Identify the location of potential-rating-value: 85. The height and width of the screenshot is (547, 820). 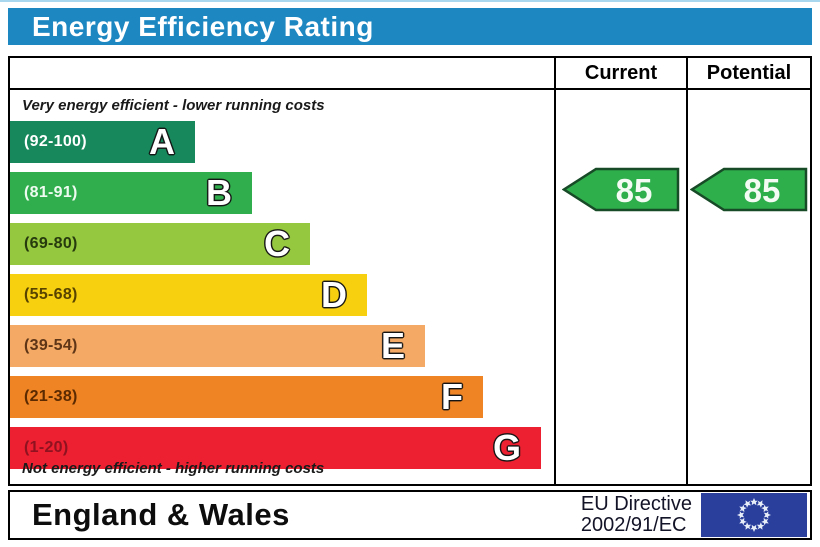
(762, 190).